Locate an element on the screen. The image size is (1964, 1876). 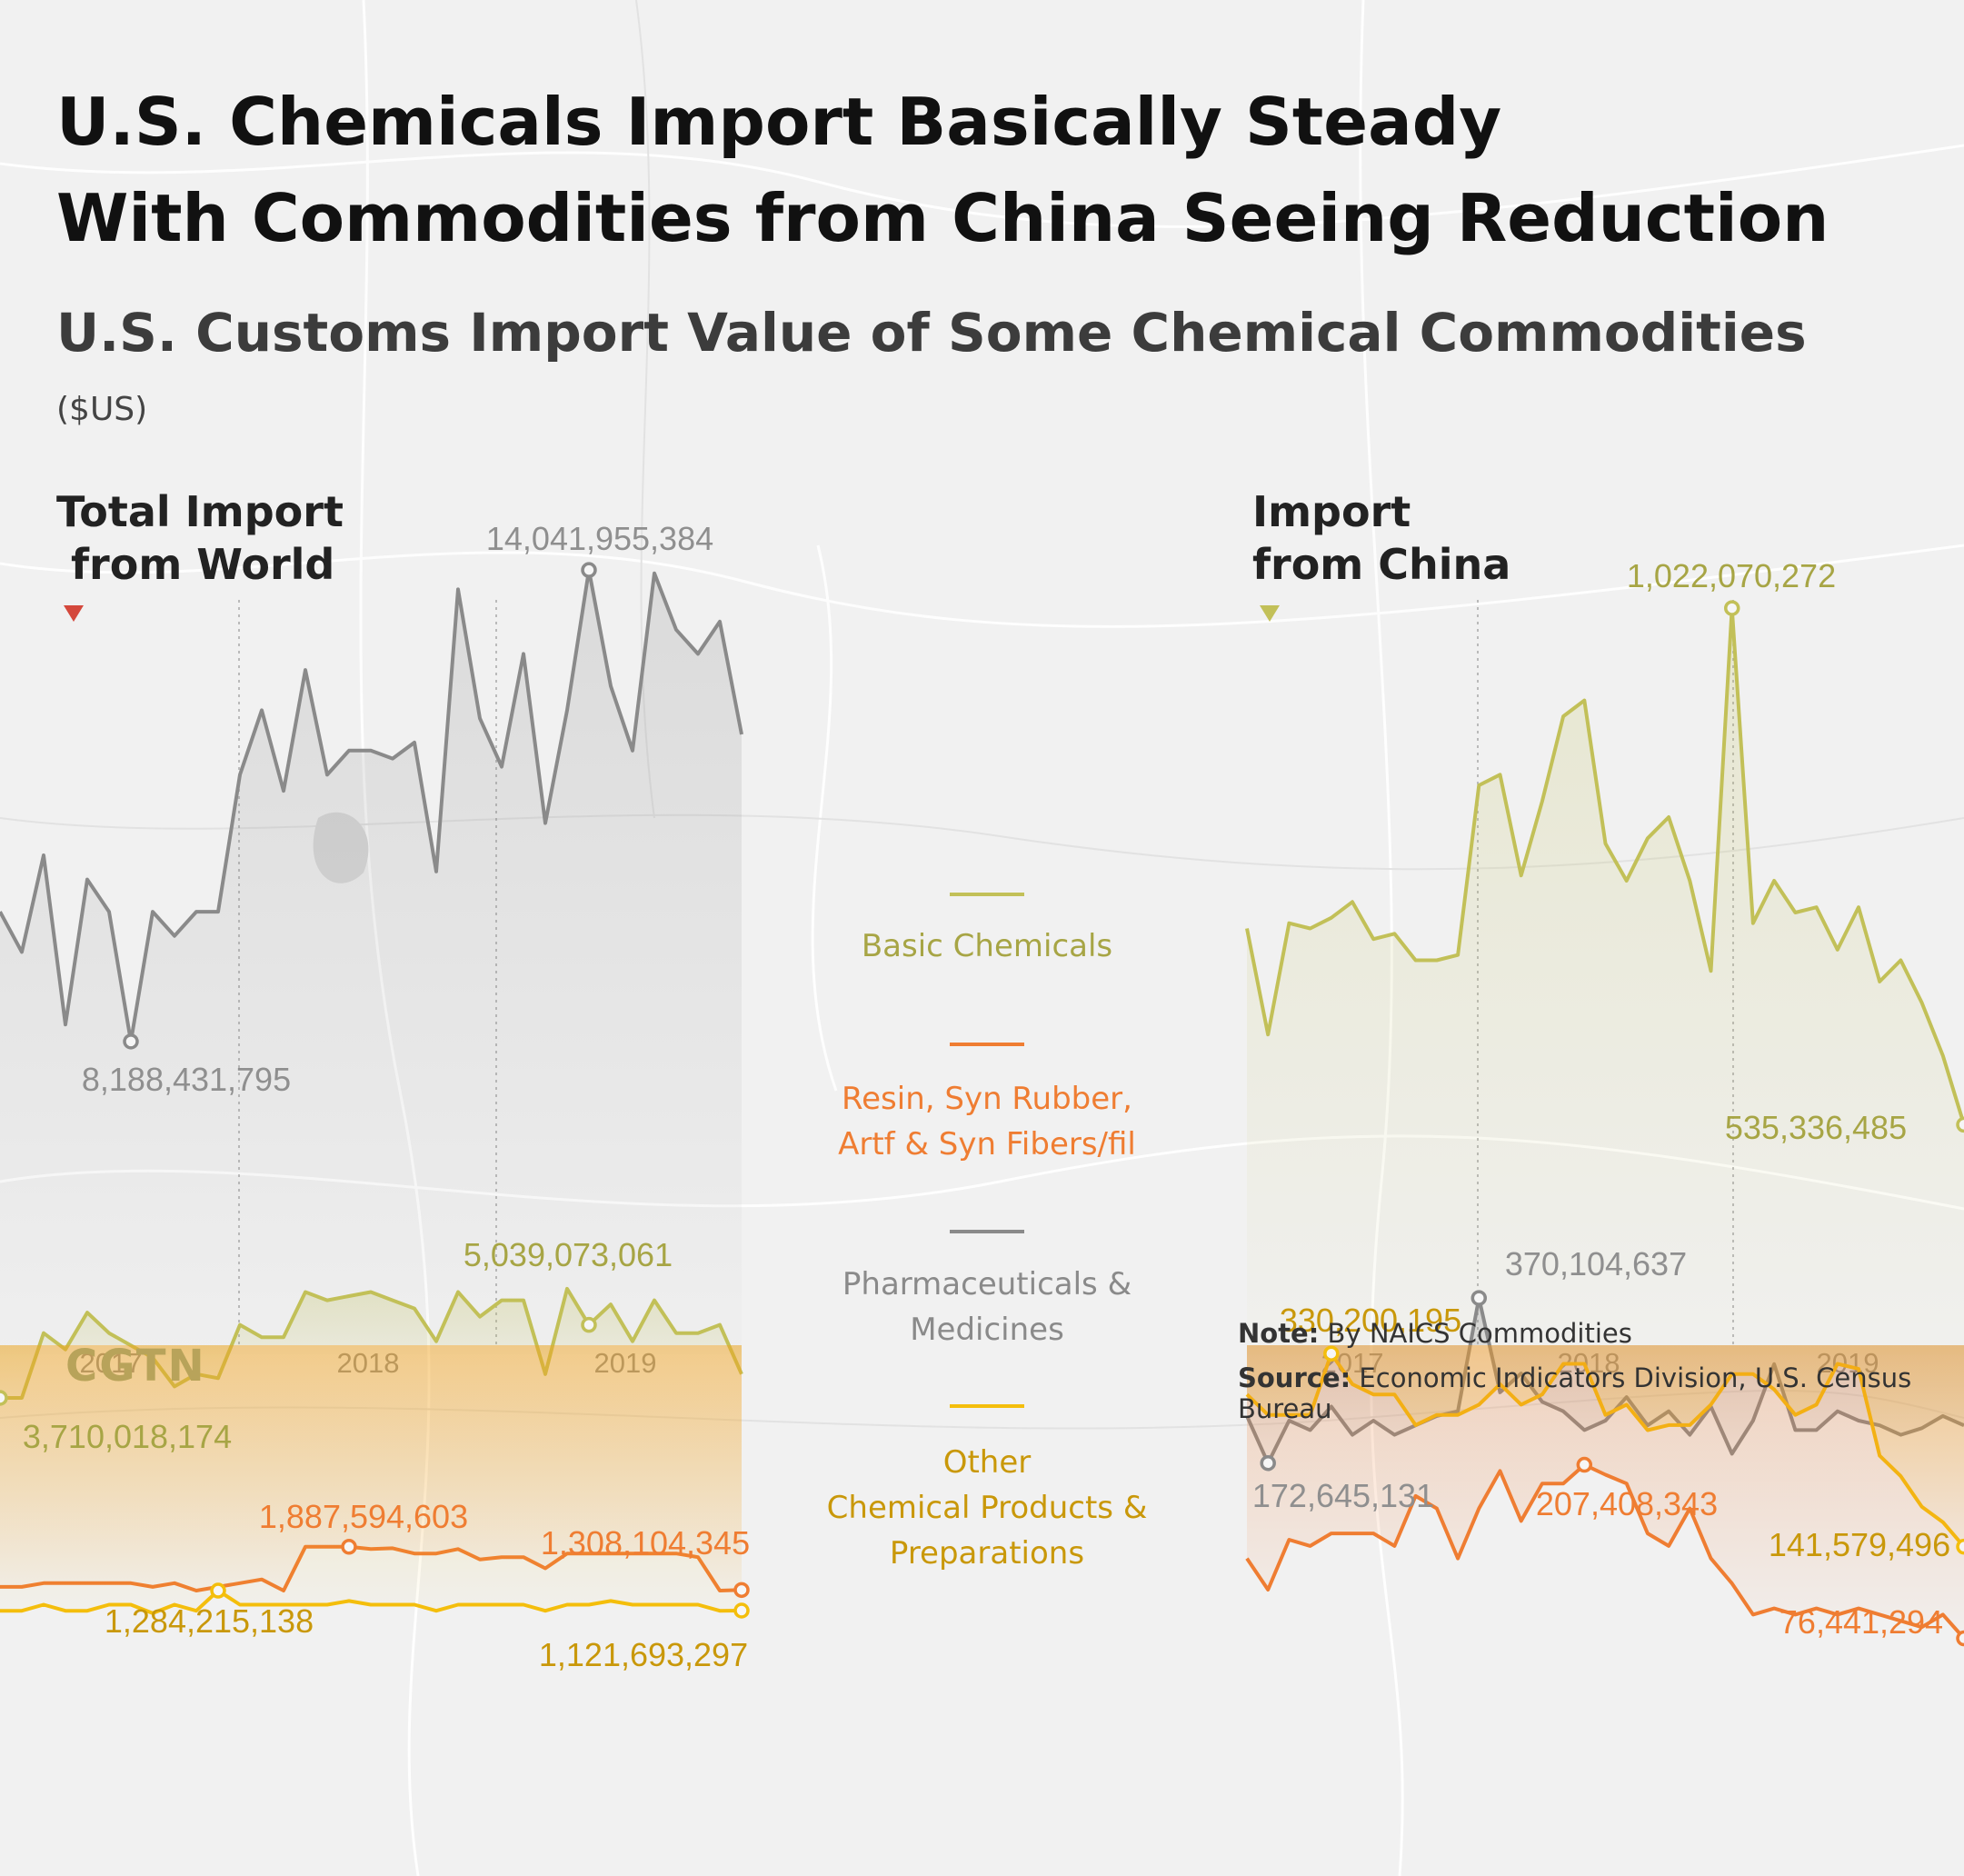
note-text: By NAICS Commodities is located at coordinates (1475, 1333).